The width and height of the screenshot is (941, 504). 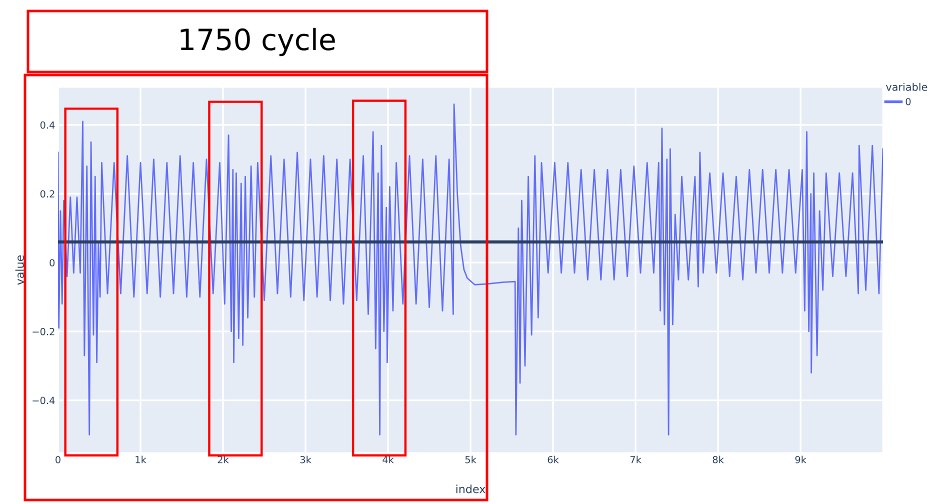 What do you see at coordinates (718, 460) in the screenshot?
I see `x-tick-label: 8k` at bounding box center [718, 460].